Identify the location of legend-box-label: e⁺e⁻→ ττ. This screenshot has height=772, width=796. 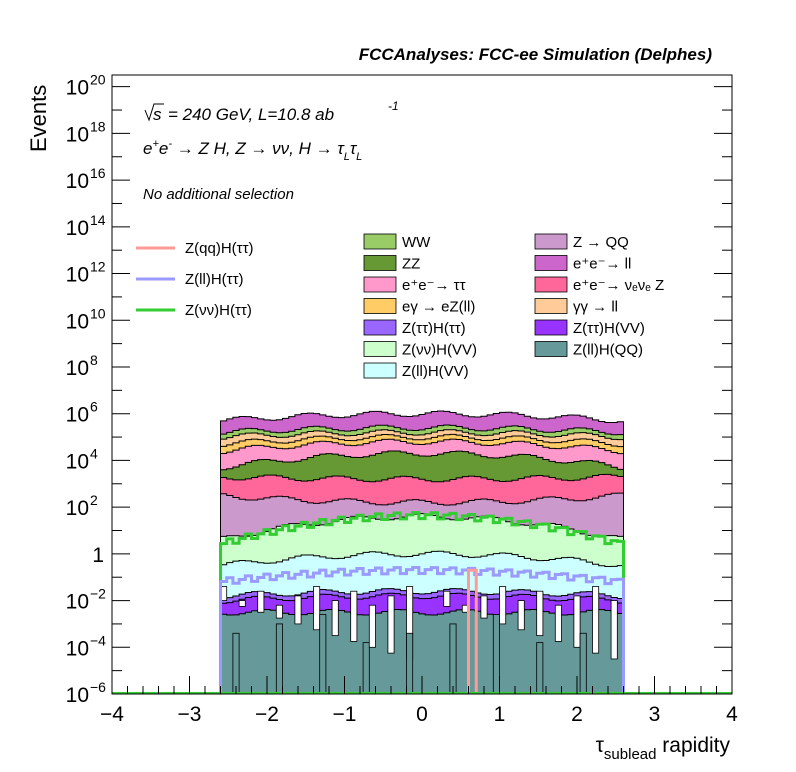
(434, 285).